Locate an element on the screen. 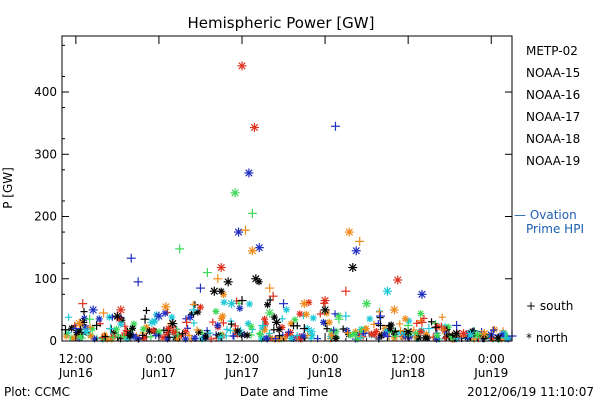 The height and width of the screenshot is (400, 600). chart-title: Hemispheric Power [GW] is located at coordinates (281, 23).